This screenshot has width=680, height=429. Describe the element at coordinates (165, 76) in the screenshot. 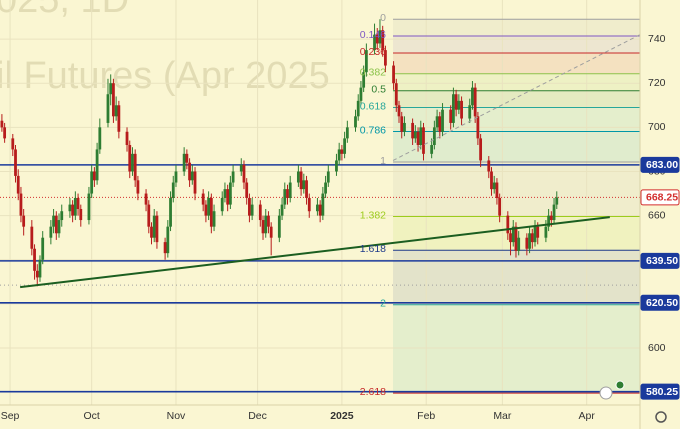

I see `watermark: il Futures (Apr 2025` at that location.